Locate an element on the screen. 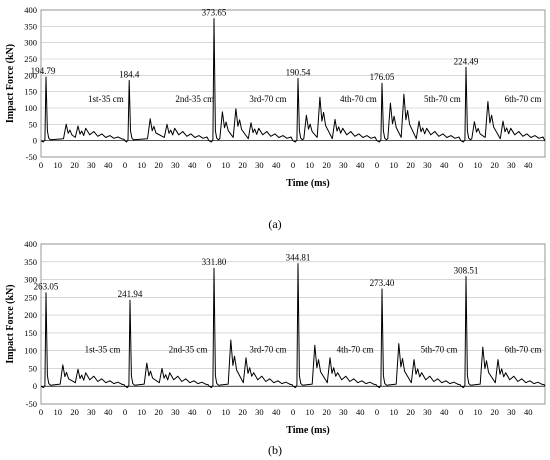 This screenshot has height=460, width=550. panel-caption: (b) is located at coordinates (275, 450).